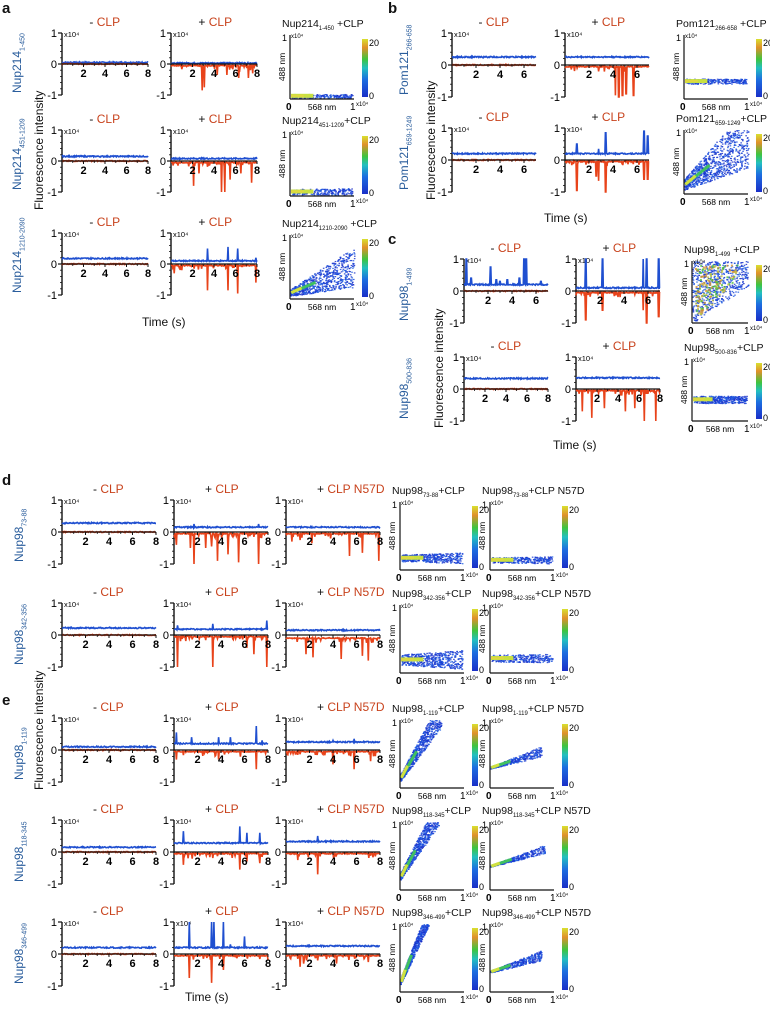 Image resolution: width=770 pixels, height=1024 pixels. What do you see at coordinates (355, 809) in the screenshot?
I see `condition-label: CLP N57D` at bounding box center [355, 809].